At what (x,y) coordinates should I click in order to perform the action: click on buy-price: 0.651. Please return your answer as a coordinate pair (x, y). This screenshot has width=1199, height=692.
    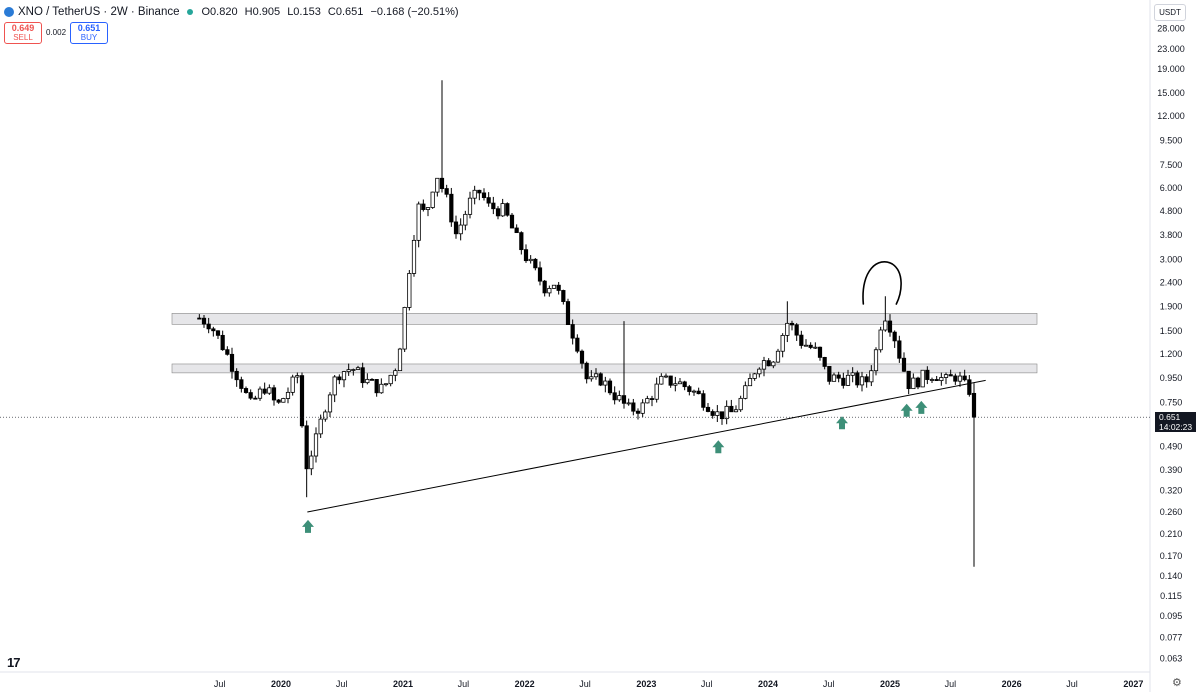
    Looking at the image, I should click on (89, 28).